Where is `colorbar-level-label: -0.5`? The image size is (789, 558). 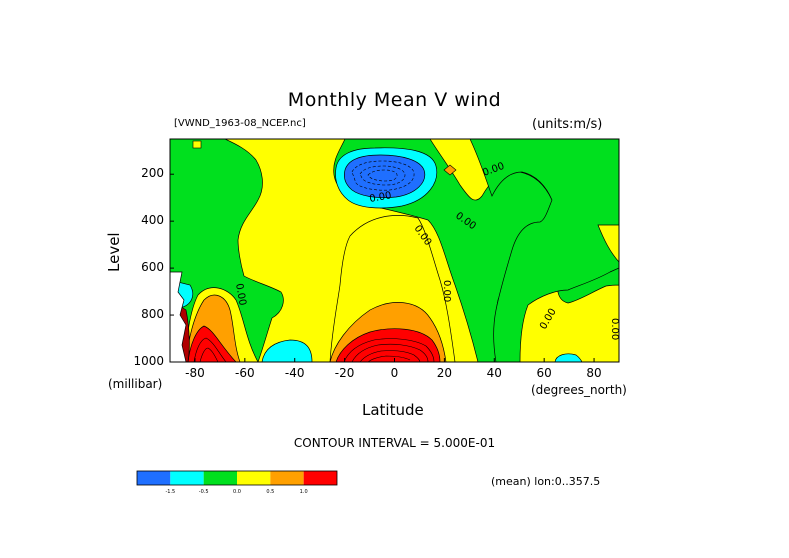
colorbar-level-label: -0.5 is located at coordinates (203, 492).